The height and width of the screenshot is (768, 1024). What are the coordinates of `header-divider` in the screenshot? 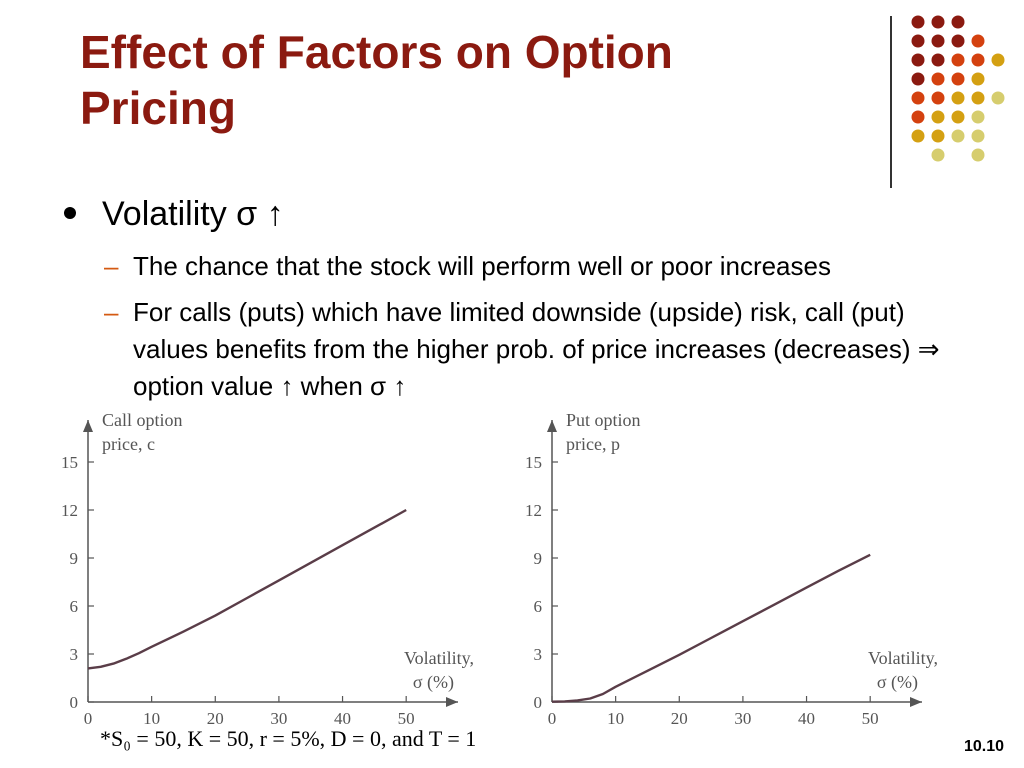 It's located at (891, 102).